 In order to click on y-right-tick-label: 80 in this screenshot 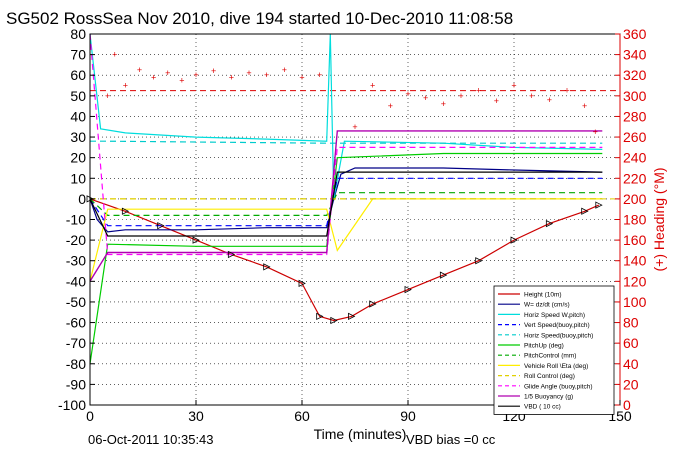, I will do `click(631, 323)`.